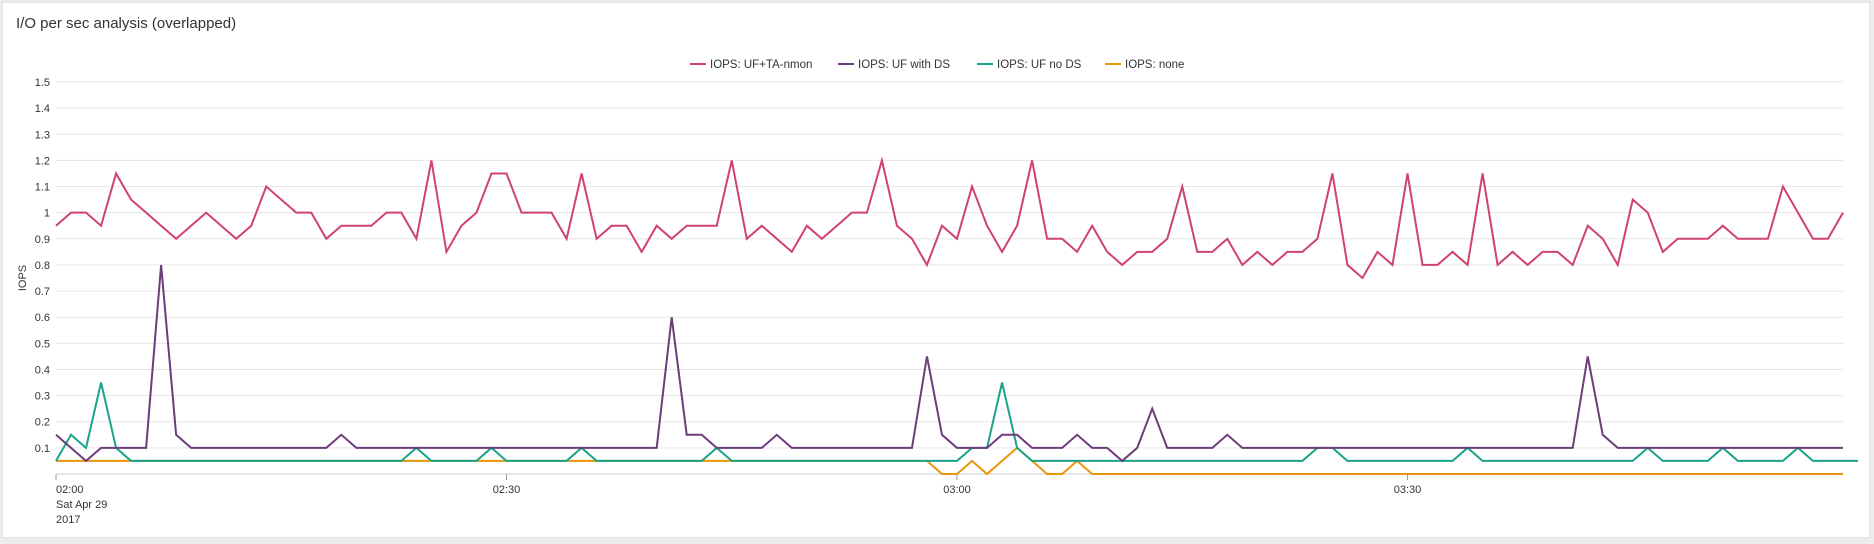 The height and width of the screenshot is (544, 1874). Describe the element at coordinates (126, 23) in the screenshot. I see `panel-title: I/O per sec analysis (overlapped)` at that location.